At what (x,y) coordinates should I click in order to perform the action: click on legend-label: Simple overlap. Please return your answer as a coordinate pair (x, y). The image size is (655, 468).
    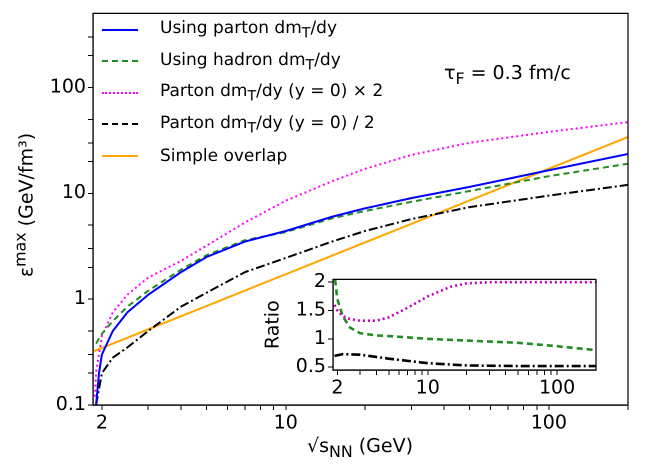
    Looking at the image, I should click on (224, 156).